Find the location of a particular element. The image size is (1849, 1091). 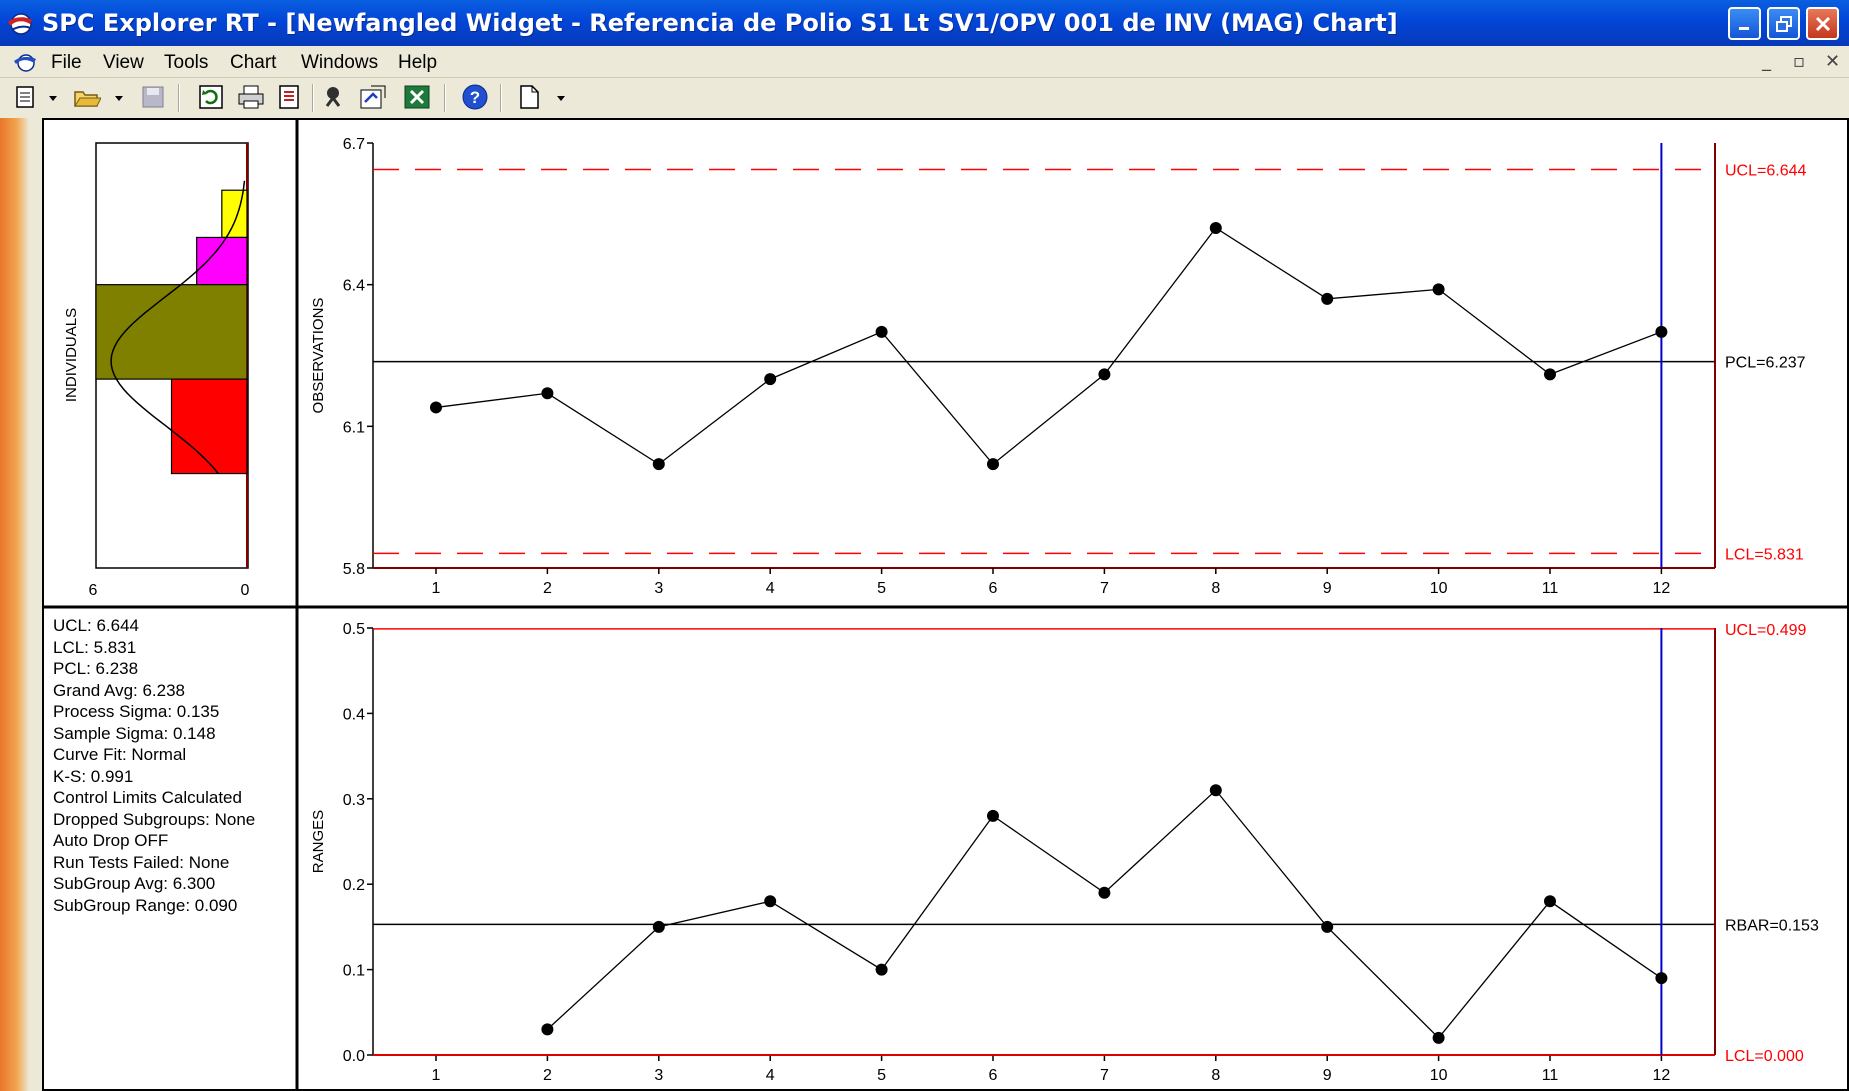

x-tick-label: 12 is located at coordinates (1662, 1075).